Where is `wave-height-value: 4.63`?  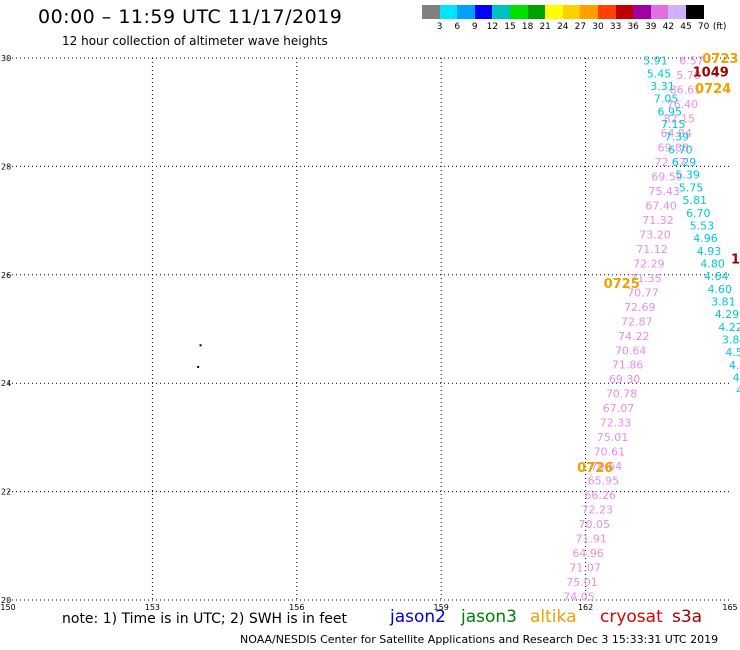 wave-height-value: 4.63 is located at coordinates (734, 365).